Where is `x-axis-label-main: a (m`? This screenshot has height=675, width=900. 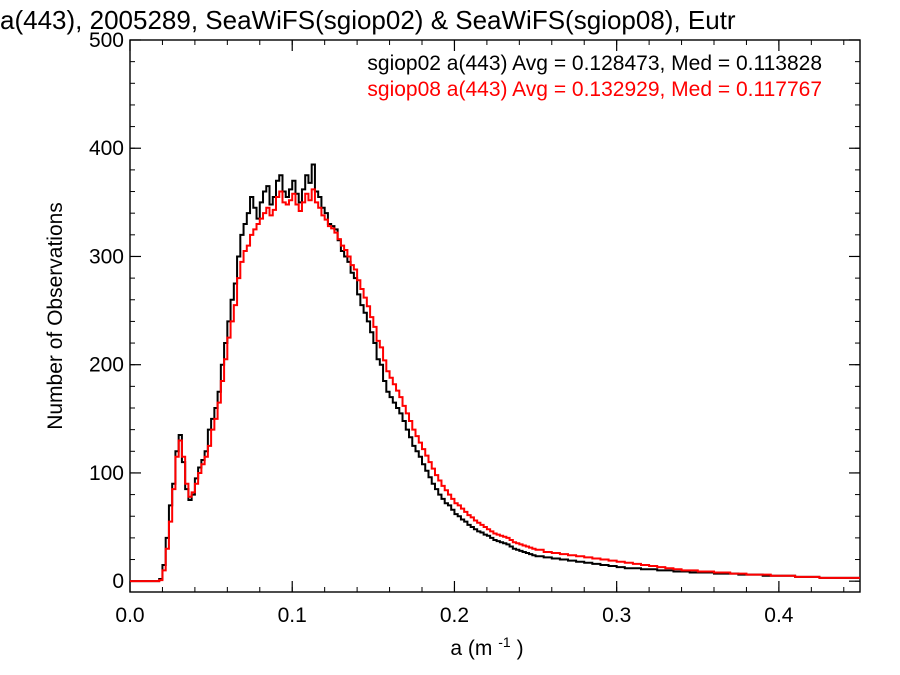
x-axis-label-main: a (m is located at coordinates (471, 648).